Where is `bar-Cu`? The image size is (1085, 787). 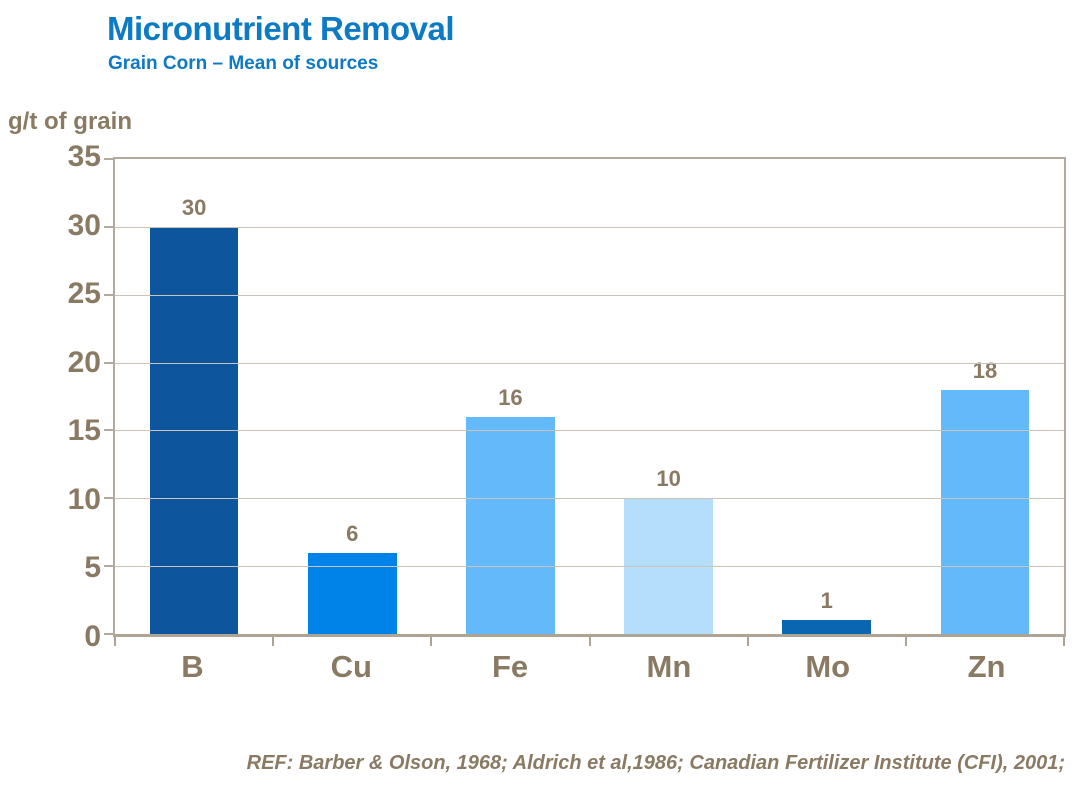
bar-Cu is located at coordinates (352, 593).